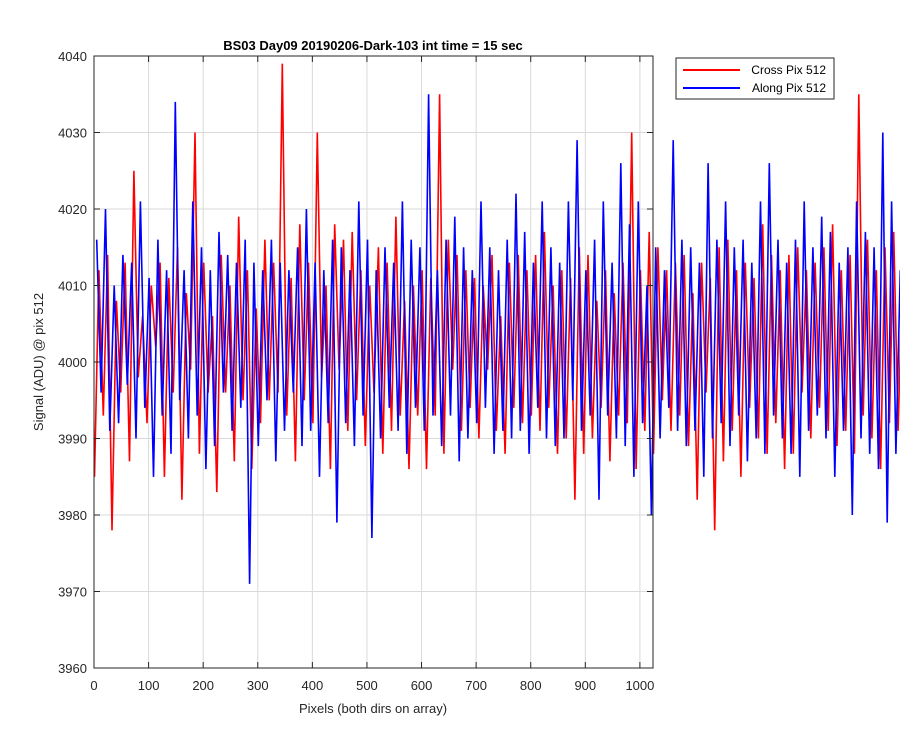 Image resolution: width=900 pixels, height=750 pixels. I want to click on y-tick-label: 4040, so click(72, 56).